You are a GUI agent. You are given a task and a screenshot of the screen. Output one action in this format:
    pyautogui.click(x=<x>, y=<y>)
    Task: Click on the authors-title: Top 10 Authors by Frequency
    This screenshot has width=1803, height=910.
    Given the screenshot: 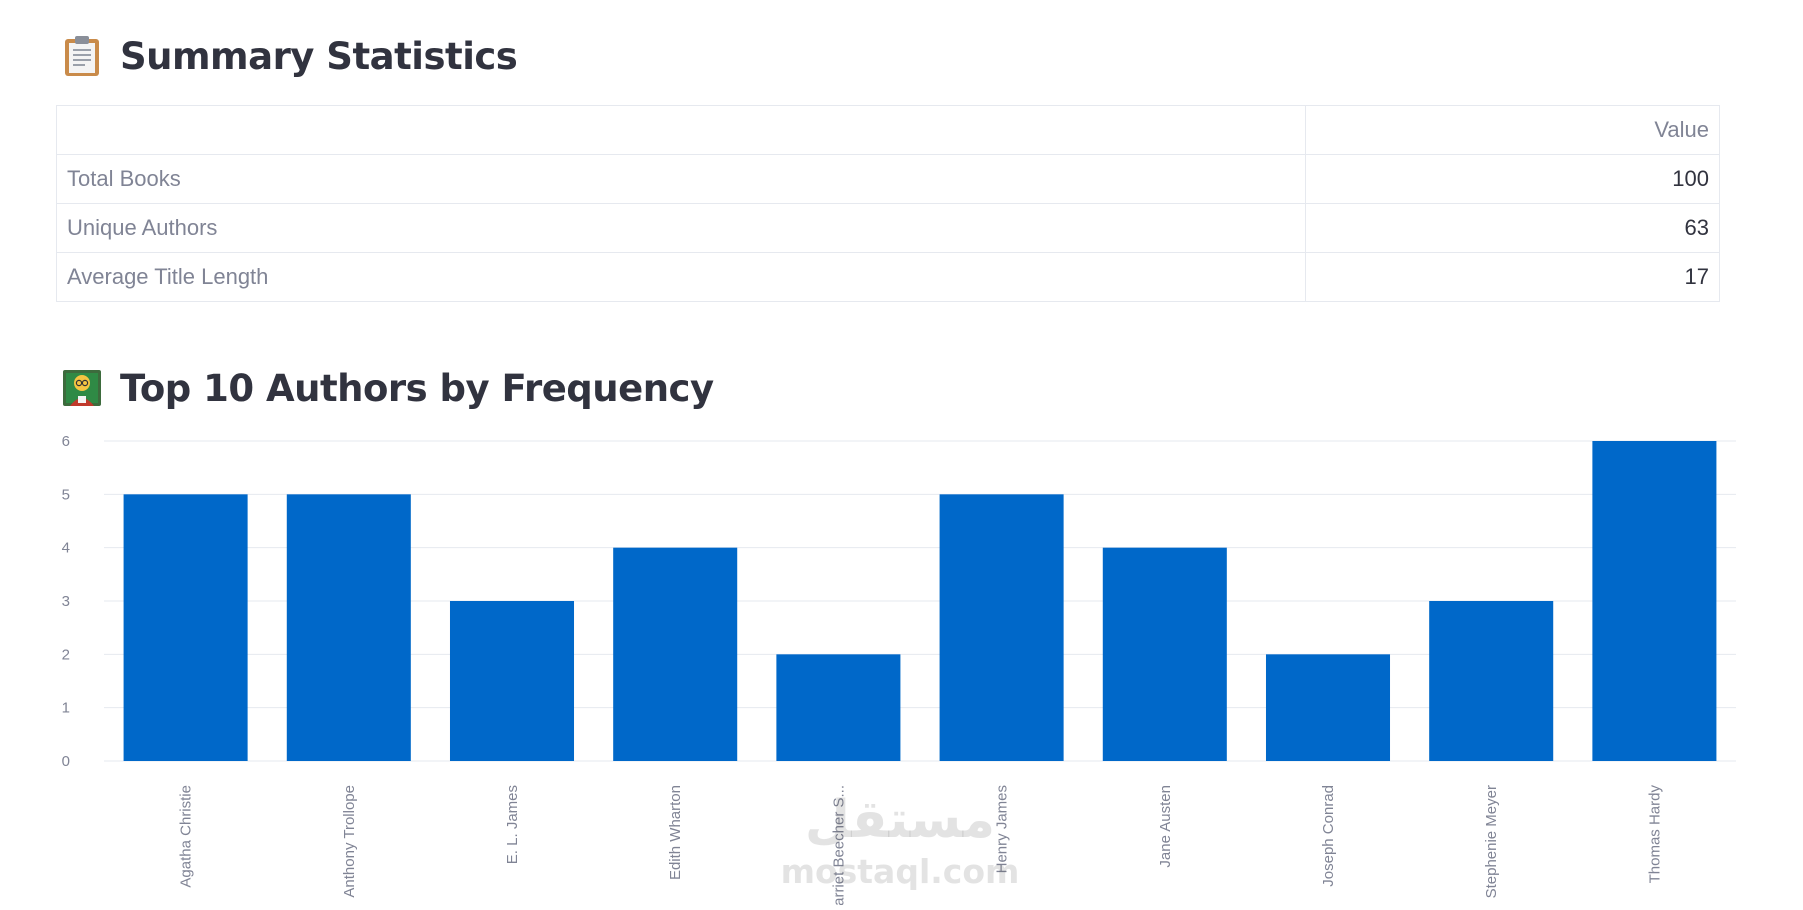 What is the action you would take?
    pyautogui.click(x=417, y=388)
    